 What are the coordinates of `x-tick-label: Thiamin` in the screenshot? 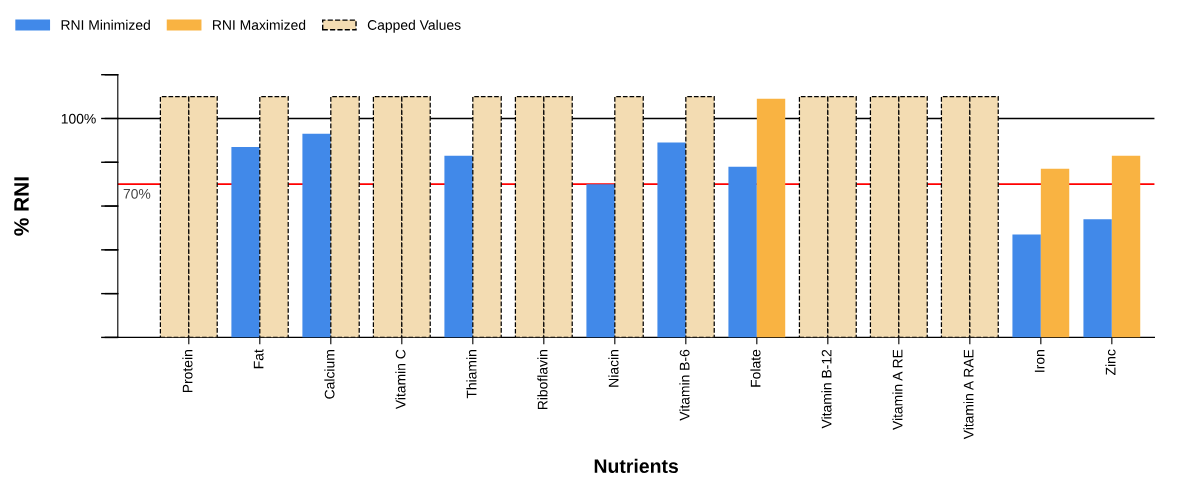 It's located at (471, 374).